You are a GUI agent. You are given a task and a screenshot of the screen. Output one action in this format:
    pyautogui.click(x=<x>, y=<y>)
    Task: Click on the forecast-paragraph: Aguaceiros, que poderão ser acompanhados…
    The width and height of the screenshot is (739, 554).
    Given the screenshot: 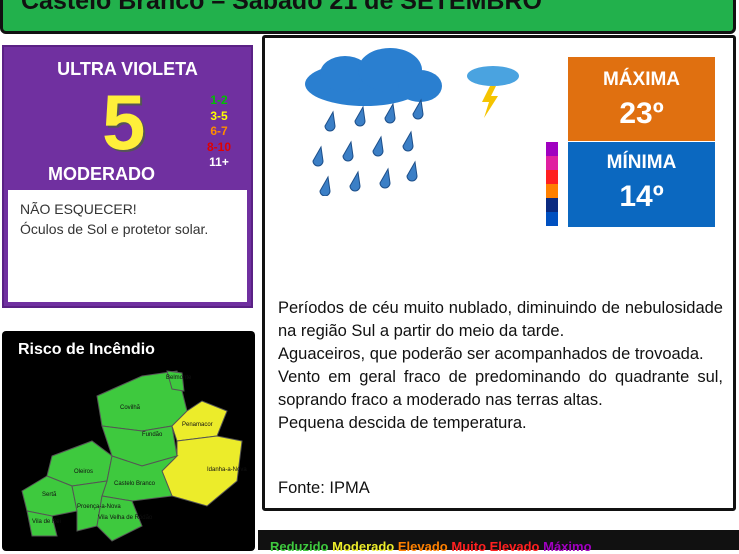 What is the action you would take?
    pyautogui.click(x=491, y=354)
    